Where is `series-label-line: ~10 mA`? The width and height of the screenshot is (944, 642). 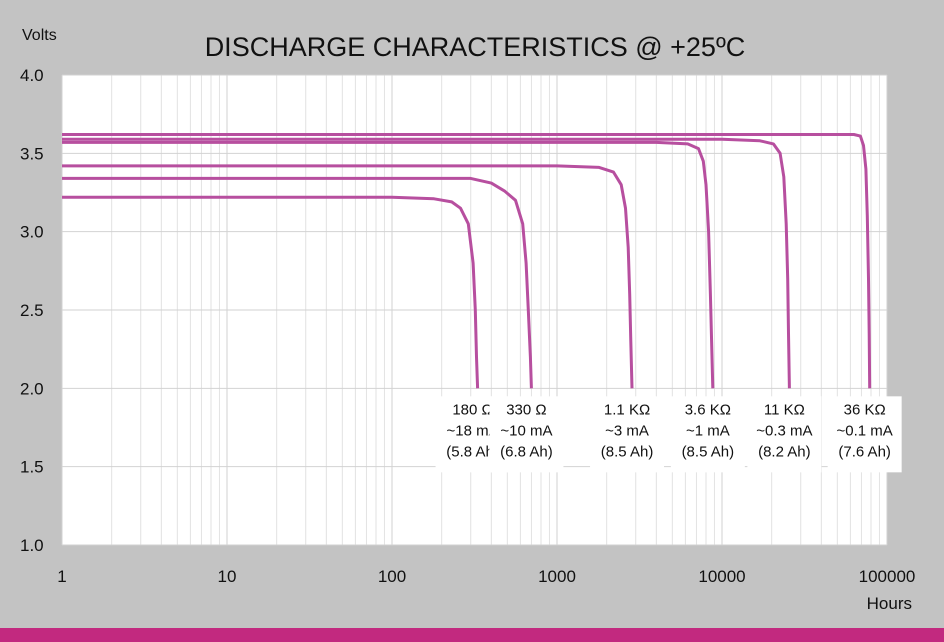
series-label-line: ~10 mA is located at coordinates (526, 430).